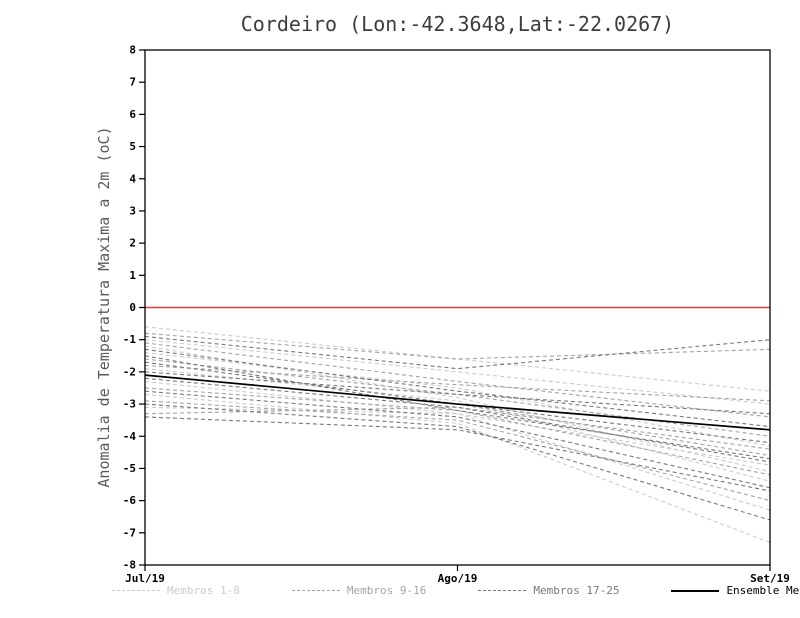  I want to click on y-tick-label: -1, so click(130, 339).